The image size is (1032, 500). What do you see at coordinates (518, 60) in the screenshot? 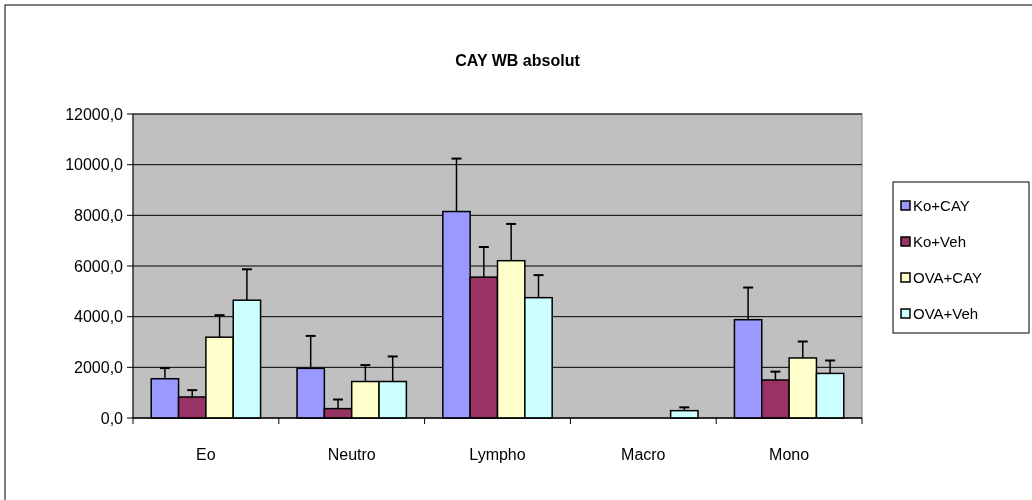
I see `chart-title: CAY WB absolut` at bounding box center [518, 60].